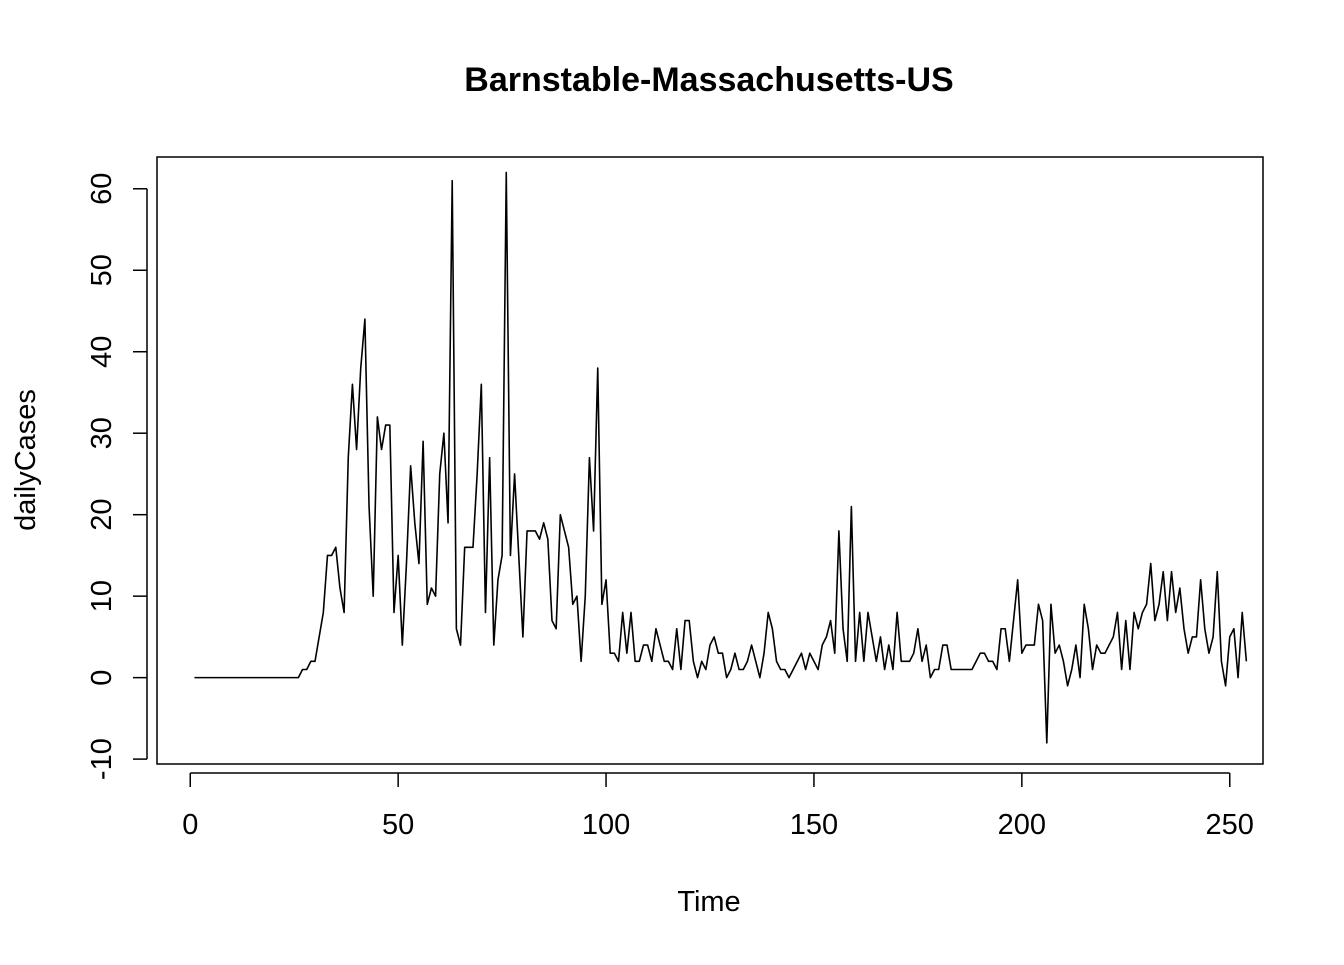 The height and width of the screenshot is (965, 1344). I want to click on x-tick-label: 100, so click(606, 825).